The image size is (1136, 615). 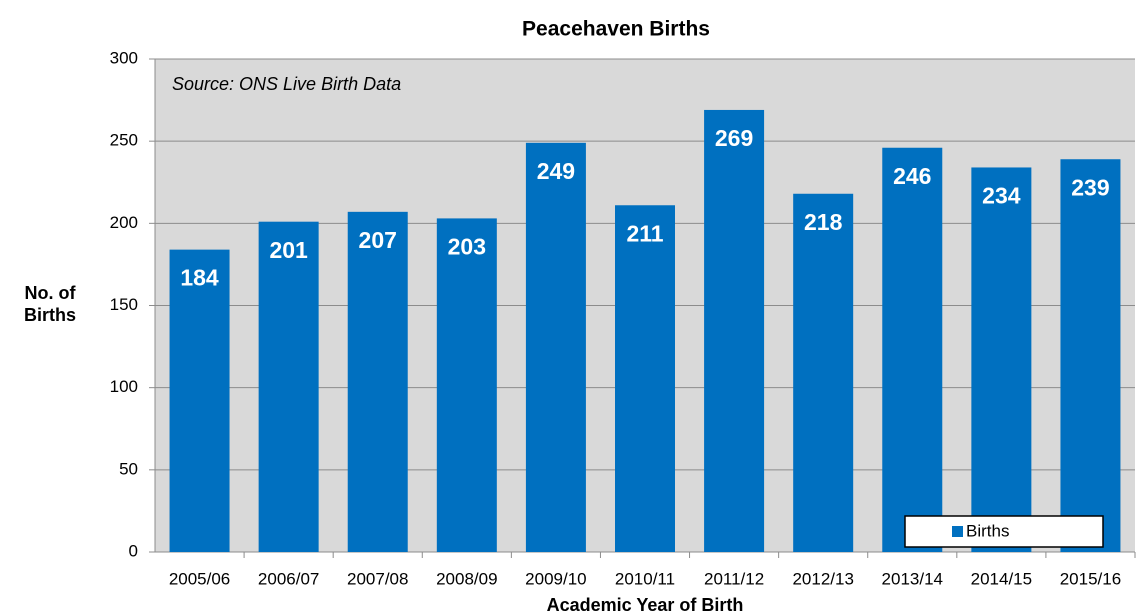 I want to click on data-label: 269, so click(x=734, y=138).